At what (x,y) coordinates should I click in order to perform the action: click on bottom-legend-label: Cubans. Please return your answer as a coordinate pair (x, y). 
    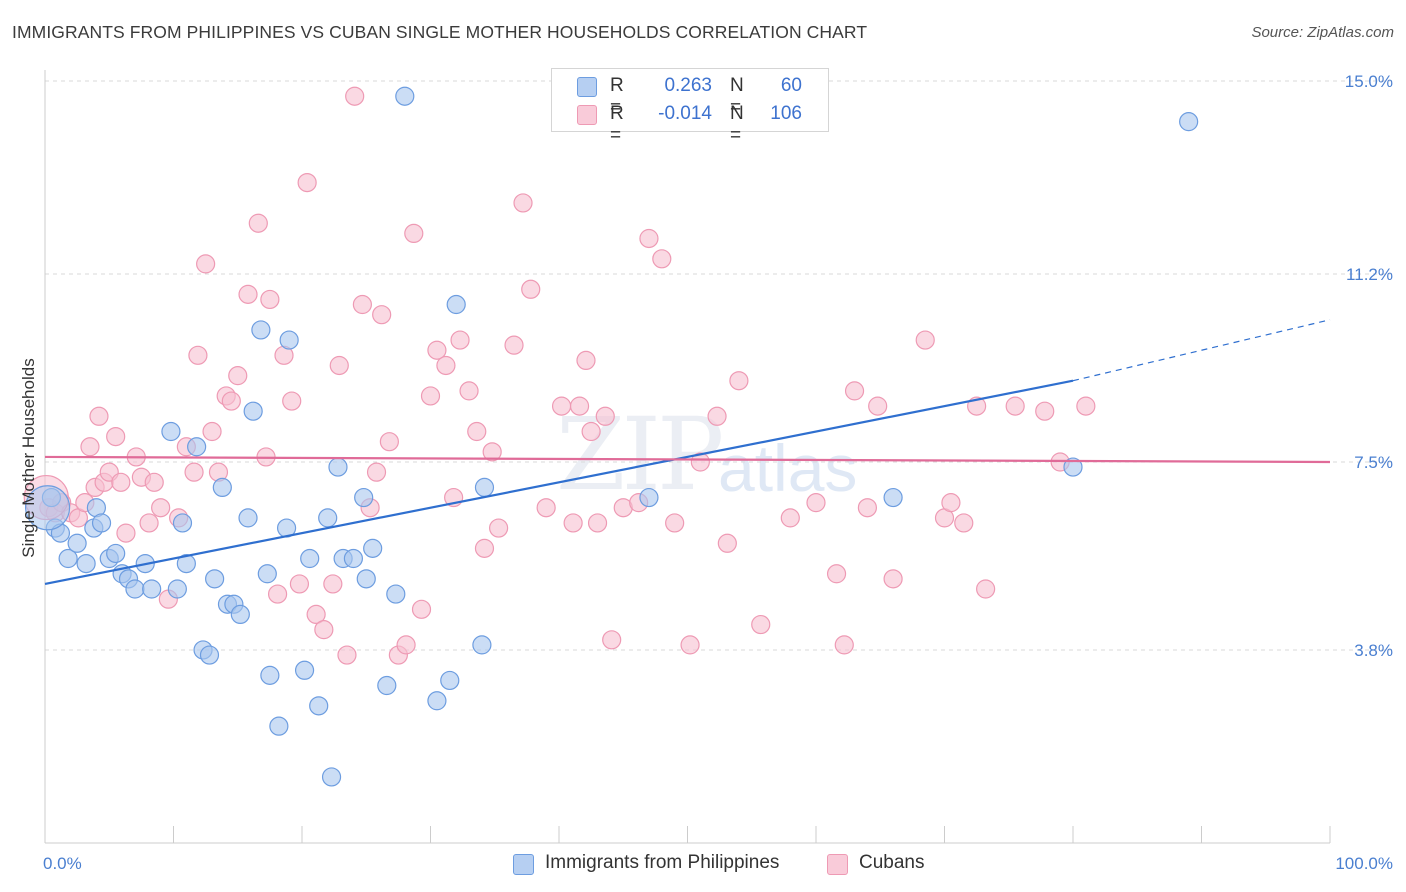
    Looking at the image, I should click on (892, 862).